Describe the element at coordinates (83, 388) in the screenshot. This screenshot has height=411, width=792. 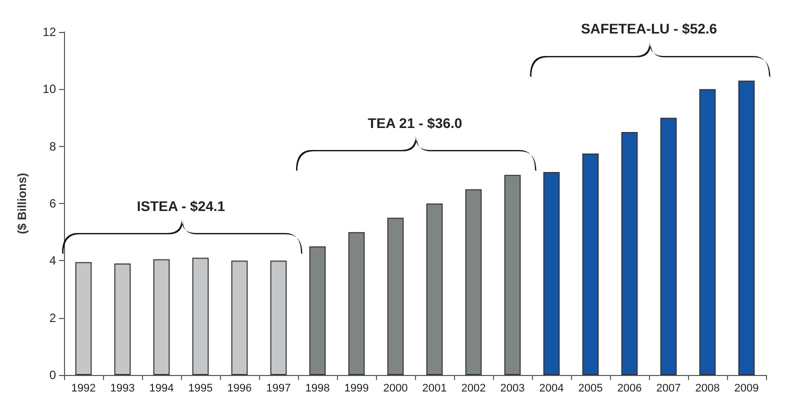
I see `x-tick-label: 1992` at that location.